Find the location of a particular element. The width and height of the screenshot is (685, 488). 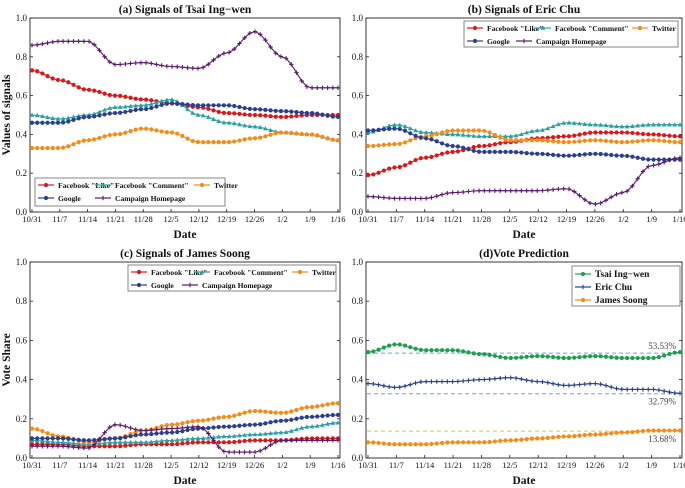

y-tick-label: 0.4 is located at coordinates (22, 380).